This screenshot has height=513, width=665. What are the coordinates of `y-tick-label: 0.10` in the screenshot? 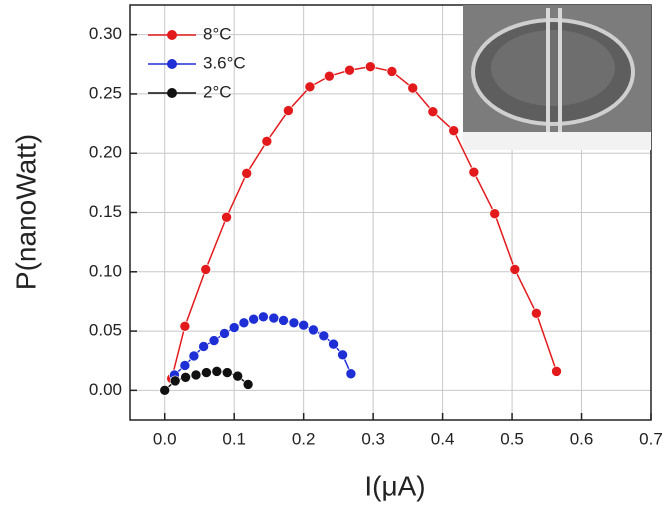 It's located at (105, 270).